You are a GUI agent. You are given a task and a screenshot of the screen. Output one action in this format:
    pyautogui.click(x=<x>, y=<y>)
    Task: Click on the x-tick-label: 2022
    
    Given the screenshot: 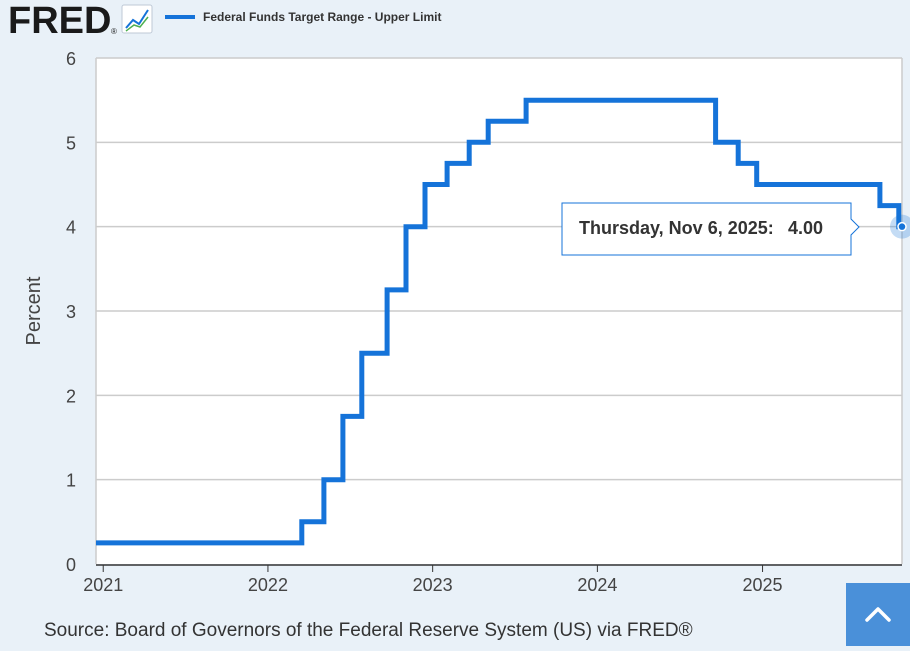 What is the action you would take?
    pyautogui.click(x=268, y=585)
    